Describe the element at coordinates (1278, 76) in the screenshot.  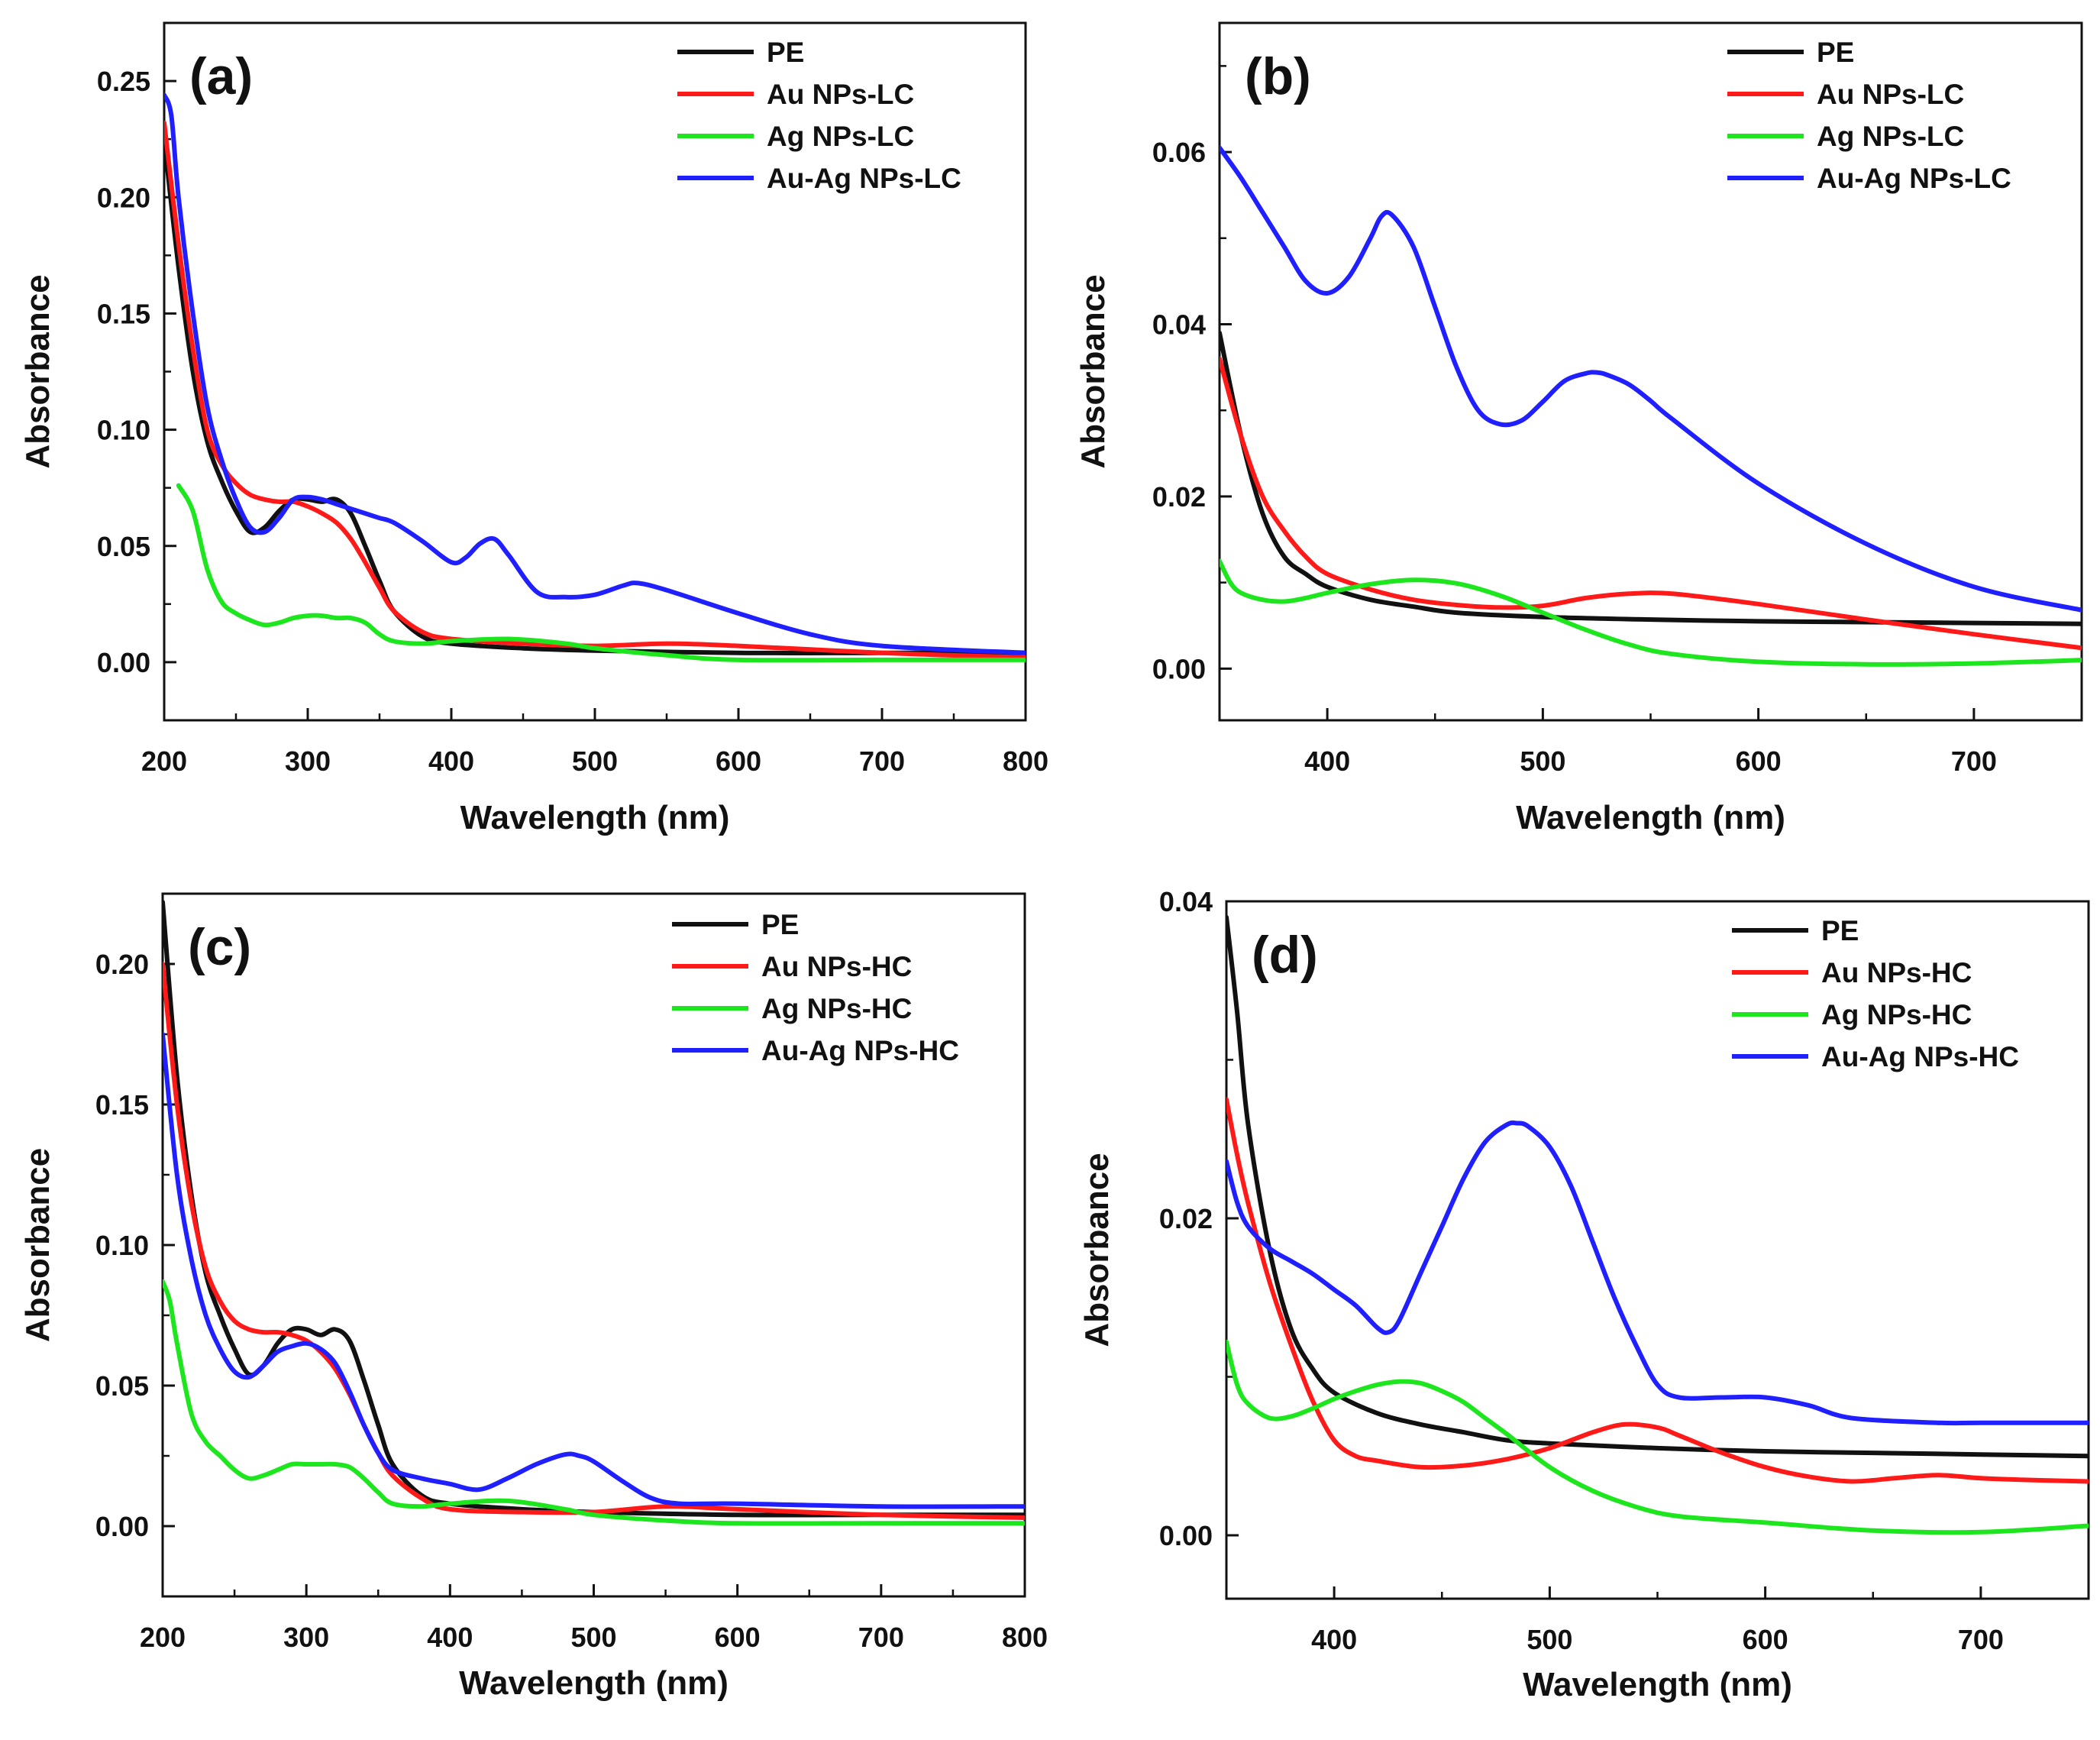
I see `panel-label: (b)` at that location.